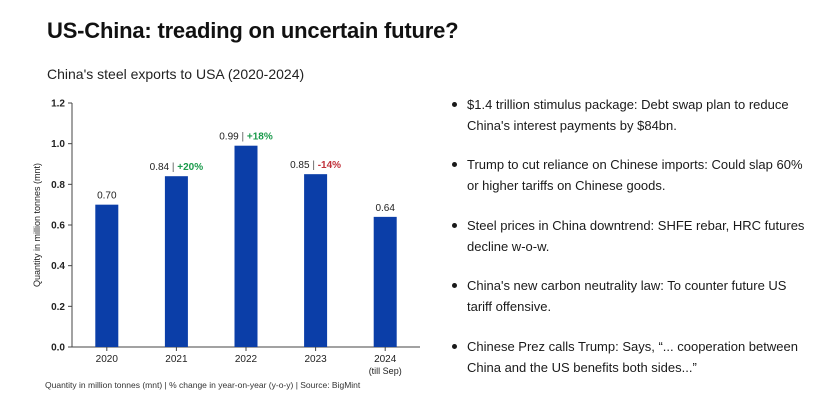 The height and width of the screenshot is (418, 829). What do you see at coordinates (58, 104) in the screenshot?
I see `y-tick-label: 1.2` at bounding box center [58, 104].